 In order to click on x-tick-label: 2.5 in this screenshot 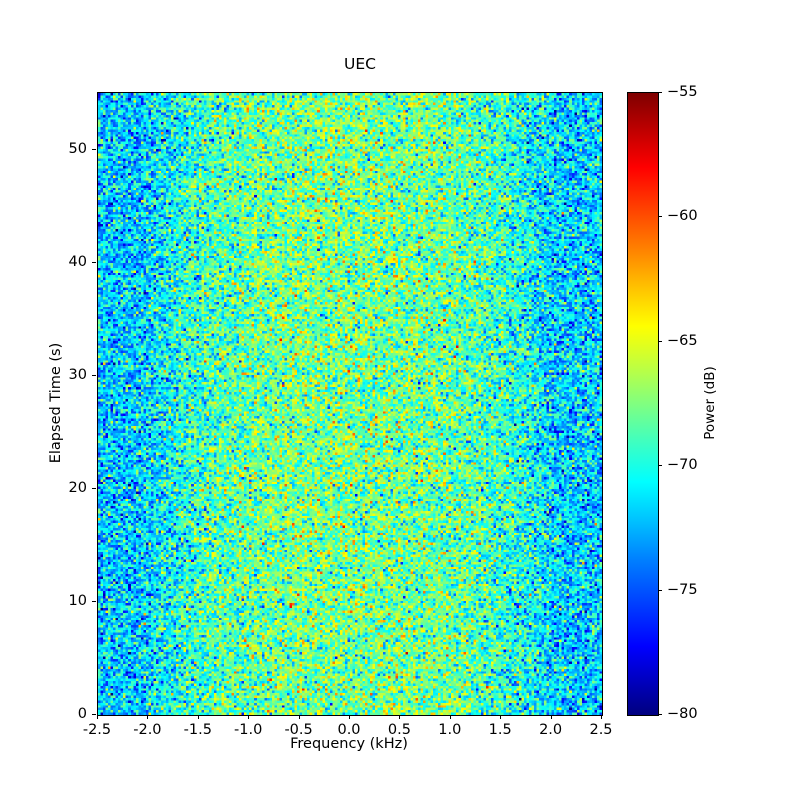, I will do `click(601, 730)`.